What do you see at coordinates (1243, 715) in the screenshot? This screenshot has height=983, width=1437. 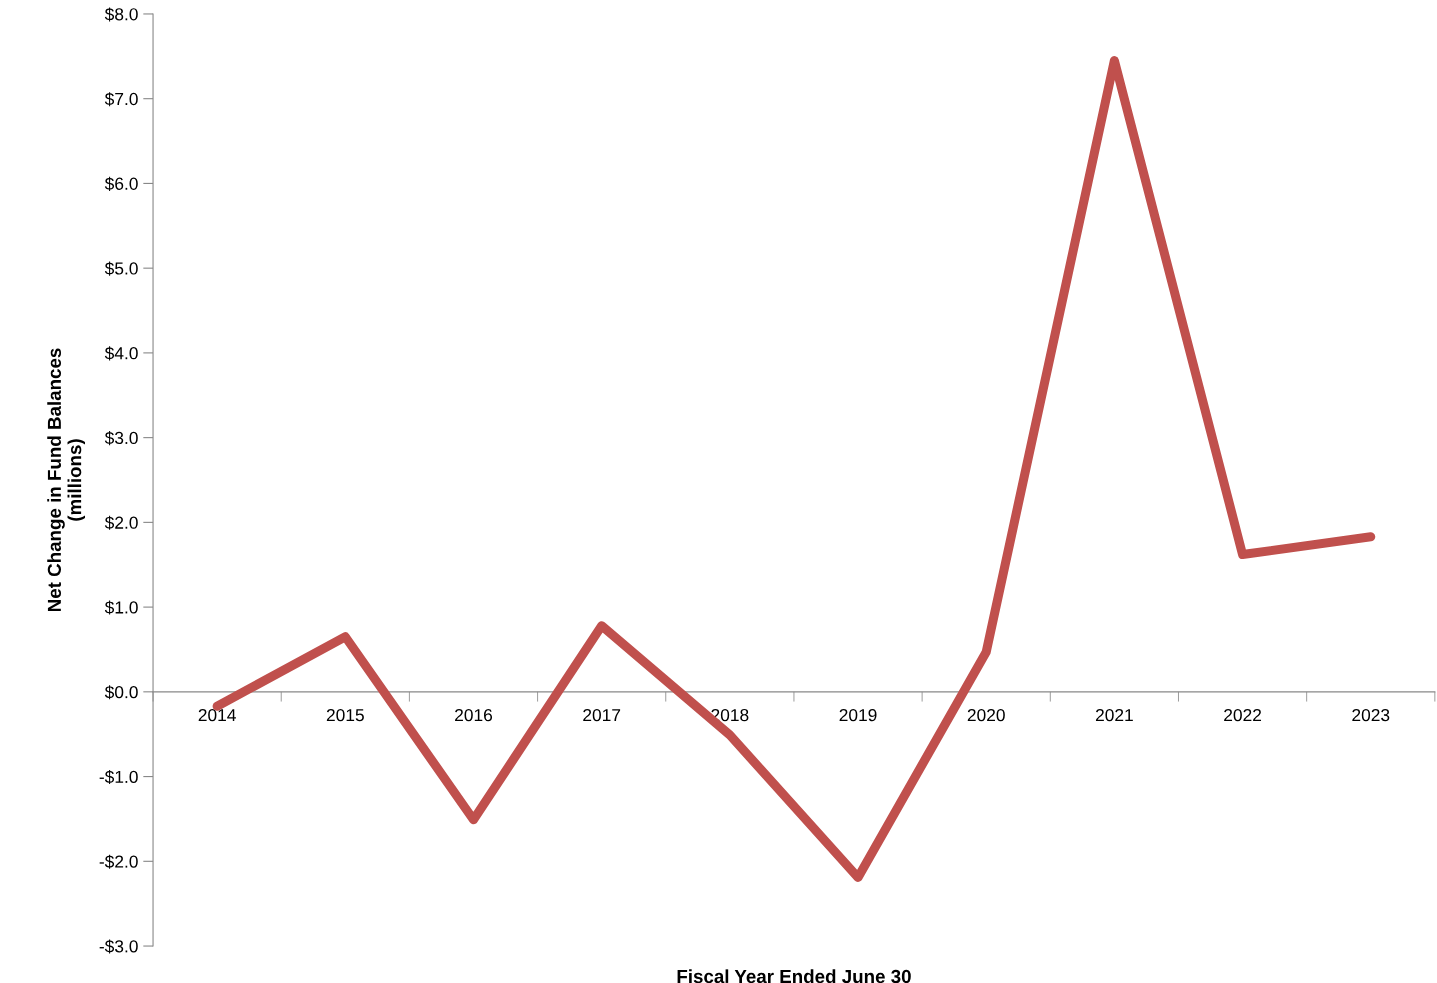 I see `x-tick-label: 2022` at bounding box center [1243, 715].